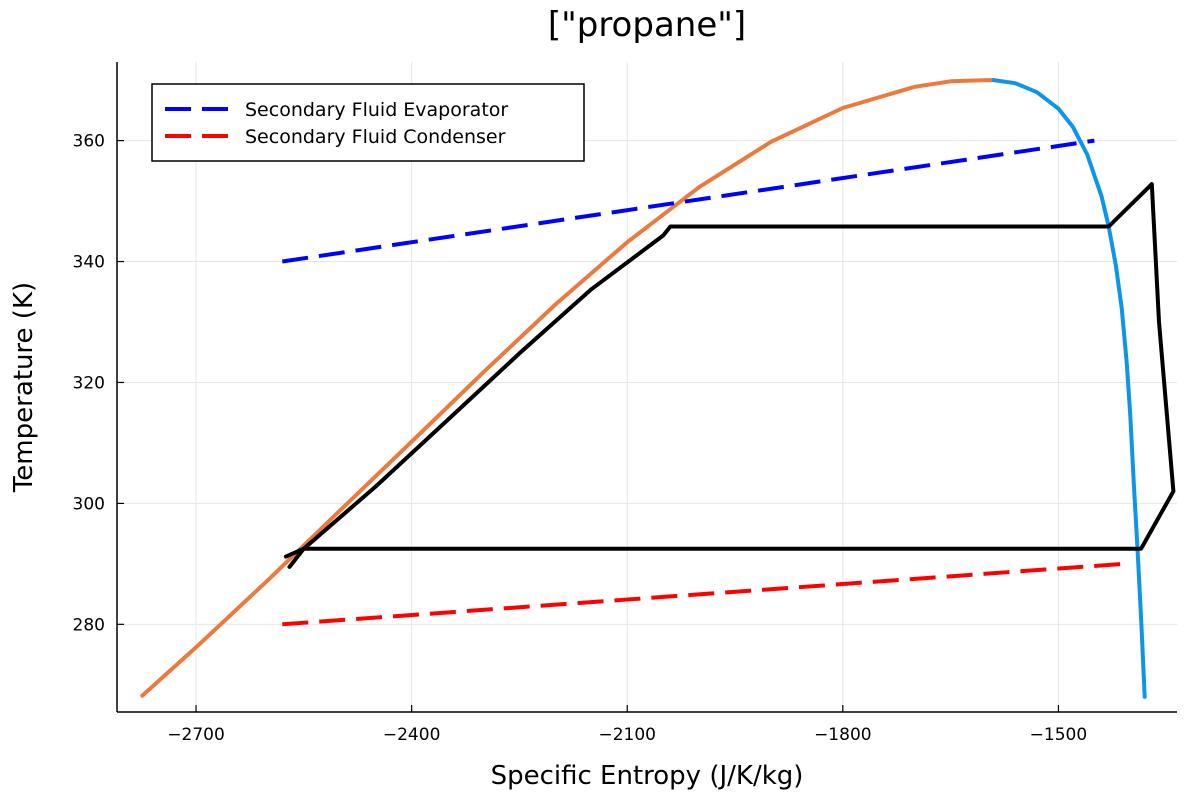 This screenshot has height=800, width=1200. Describe the element at coordinates (89, 263) in the screenshot. I see `y-tick-label: 340` at that location.